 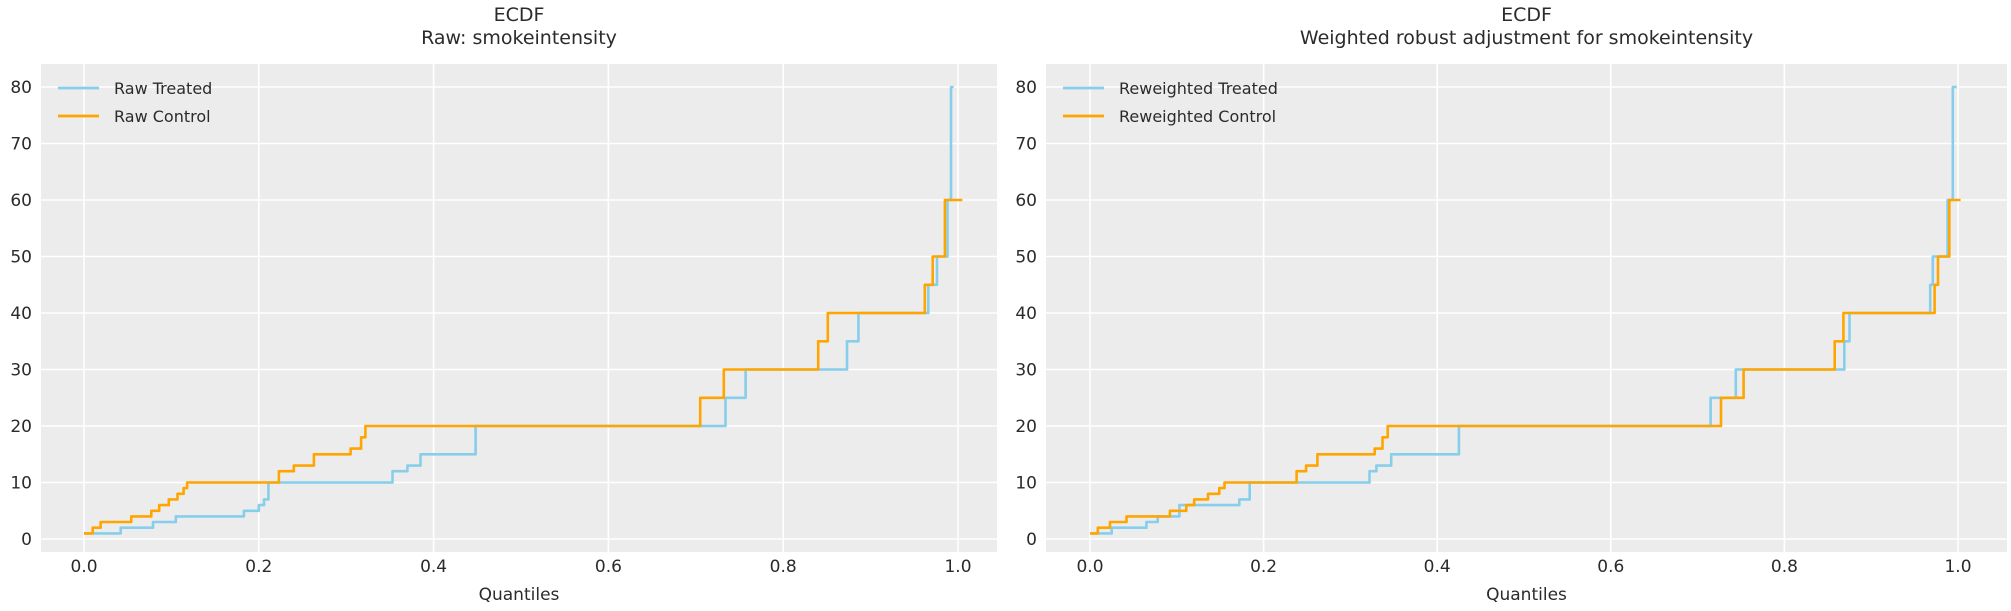 What do you see at coordinates (1198, 88) in the screenshot?
I see `legend-label: Reweighted Treated` at bounding box center [1198, 88].